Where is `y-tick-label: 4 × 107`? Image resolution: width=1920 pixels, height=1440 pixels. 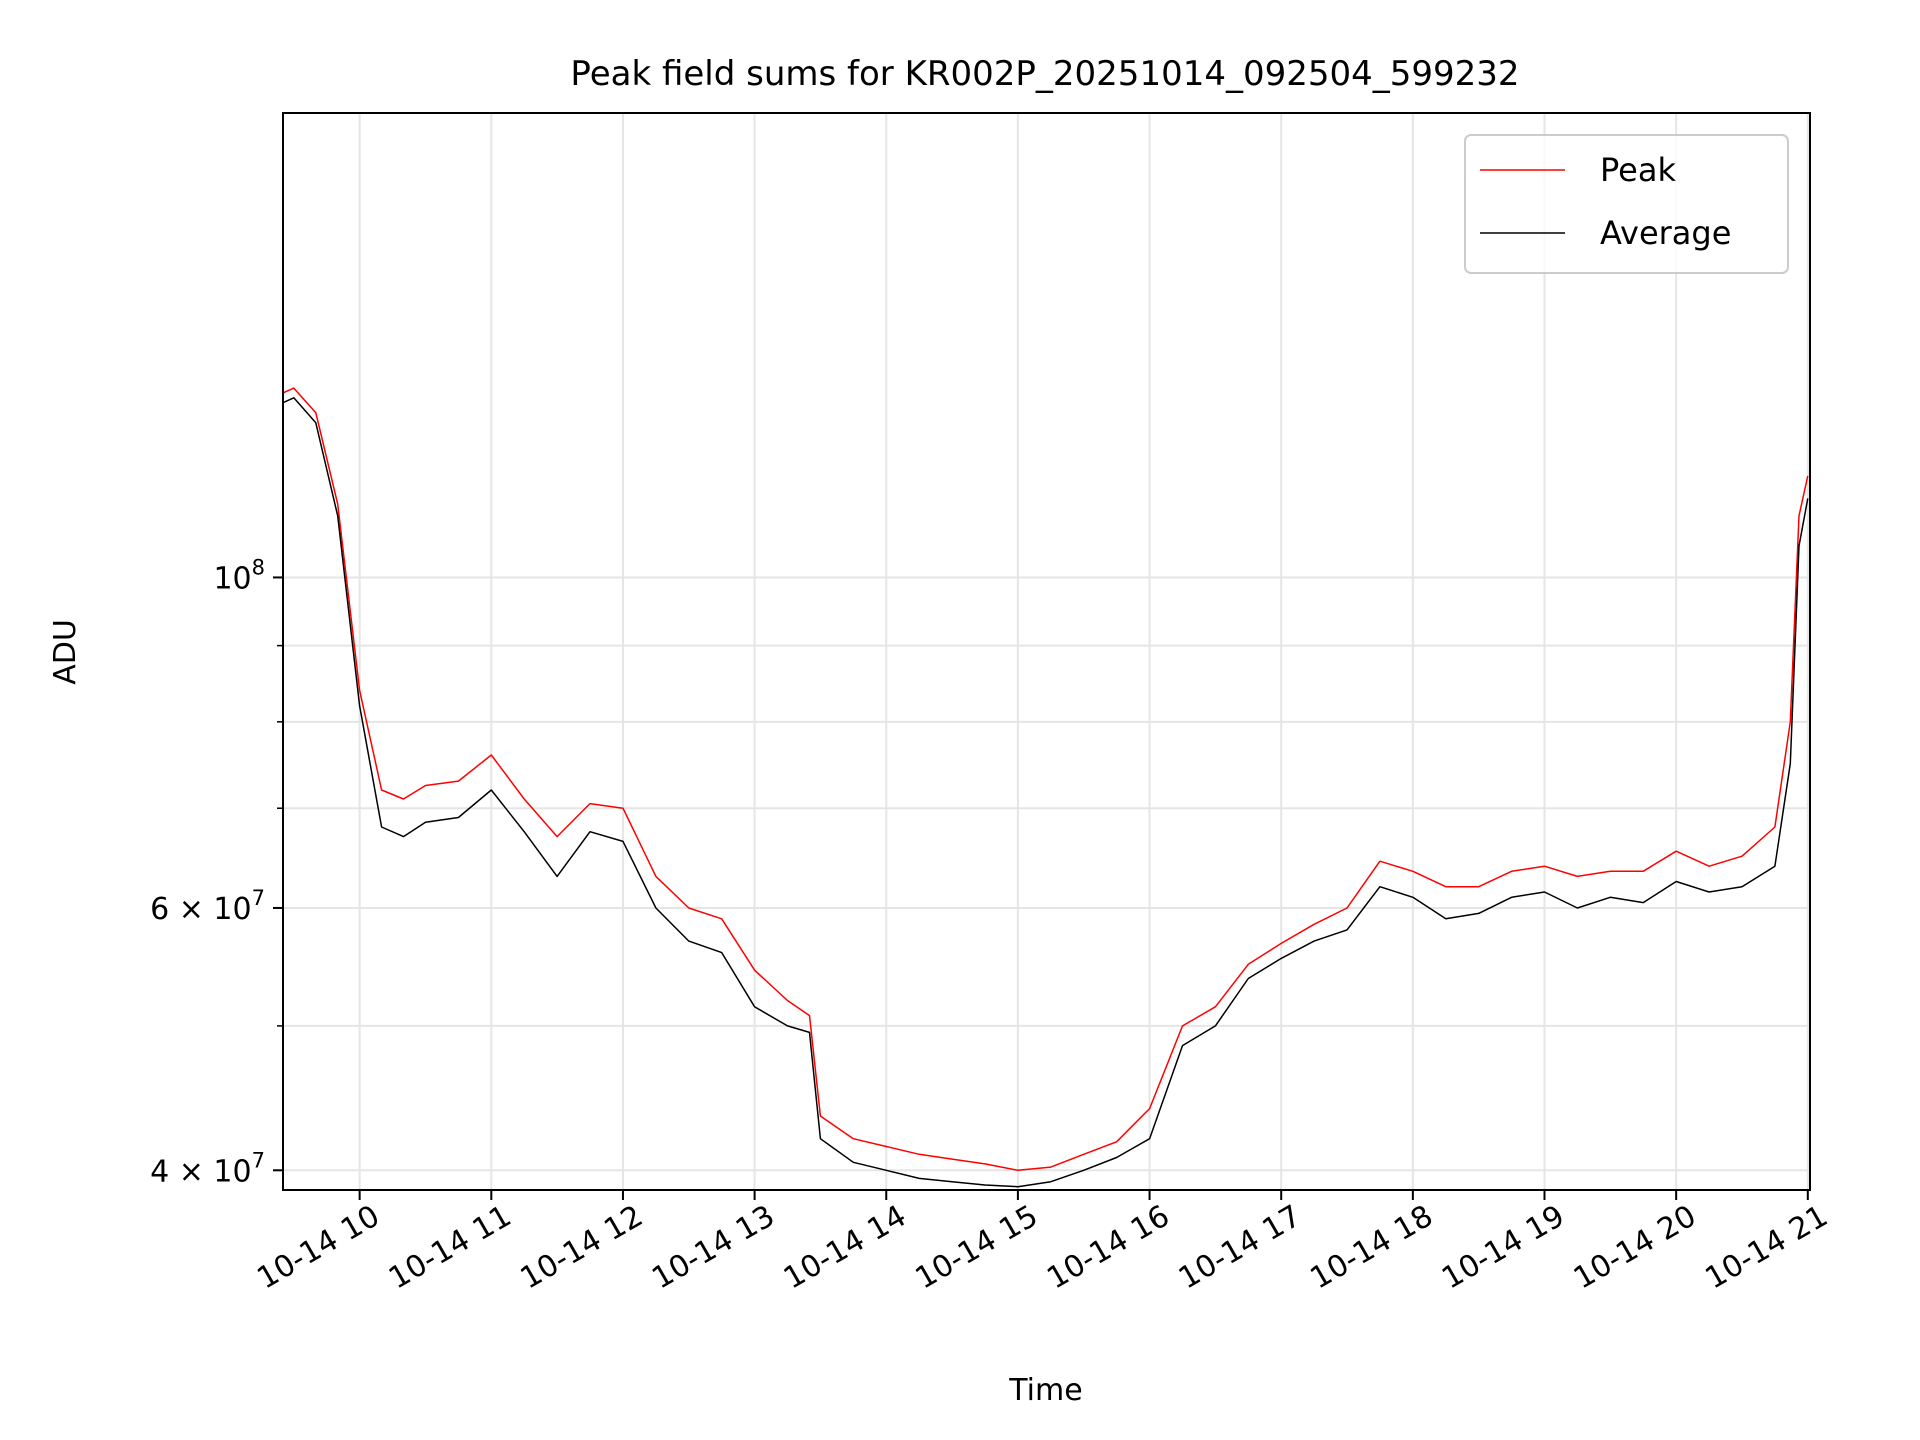 y-tick-label: 4 × 107 is located at coordinates (207, 1168).